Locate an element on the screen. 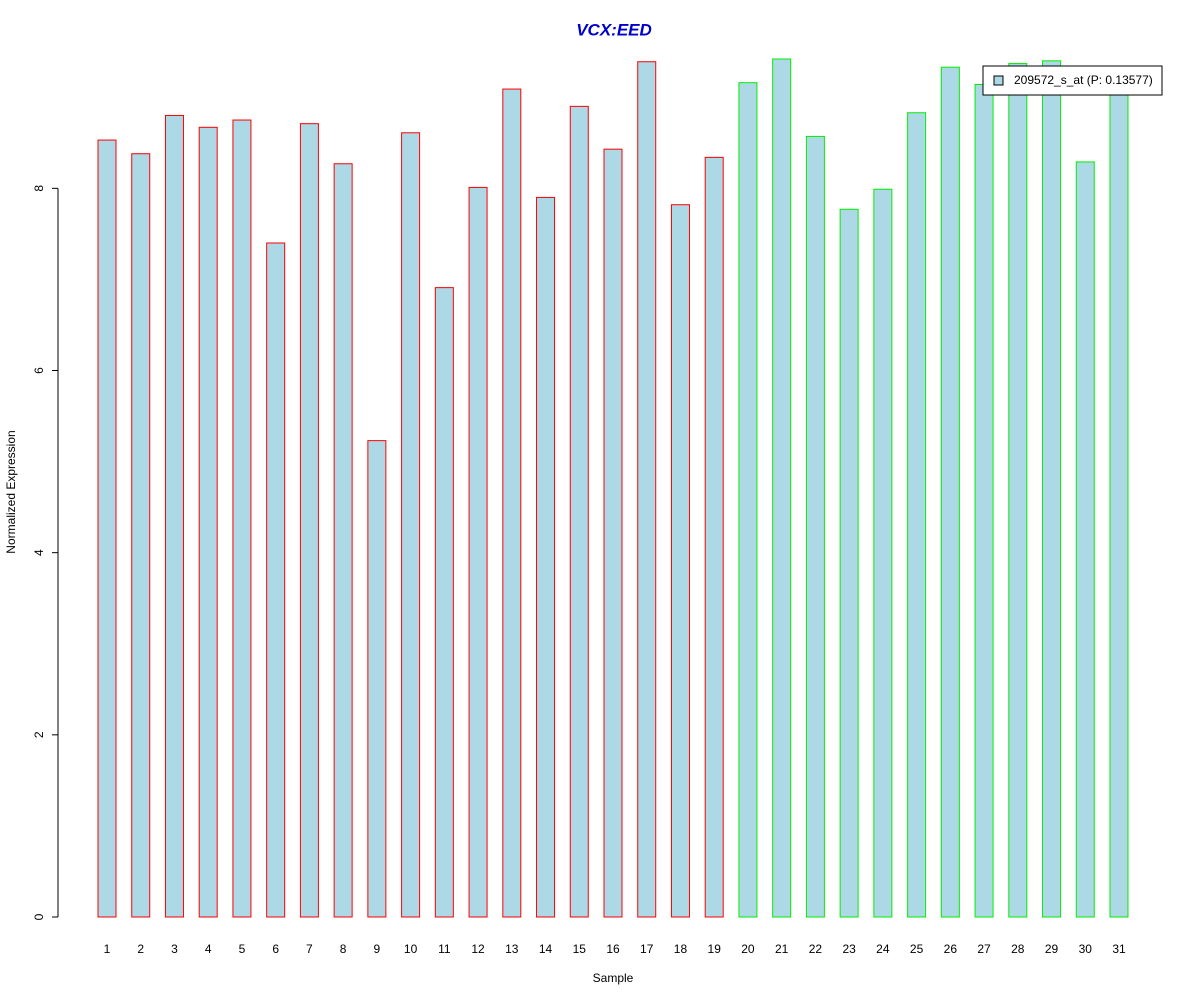  y-tick-label: 2 is located at coordinates (39, 734).